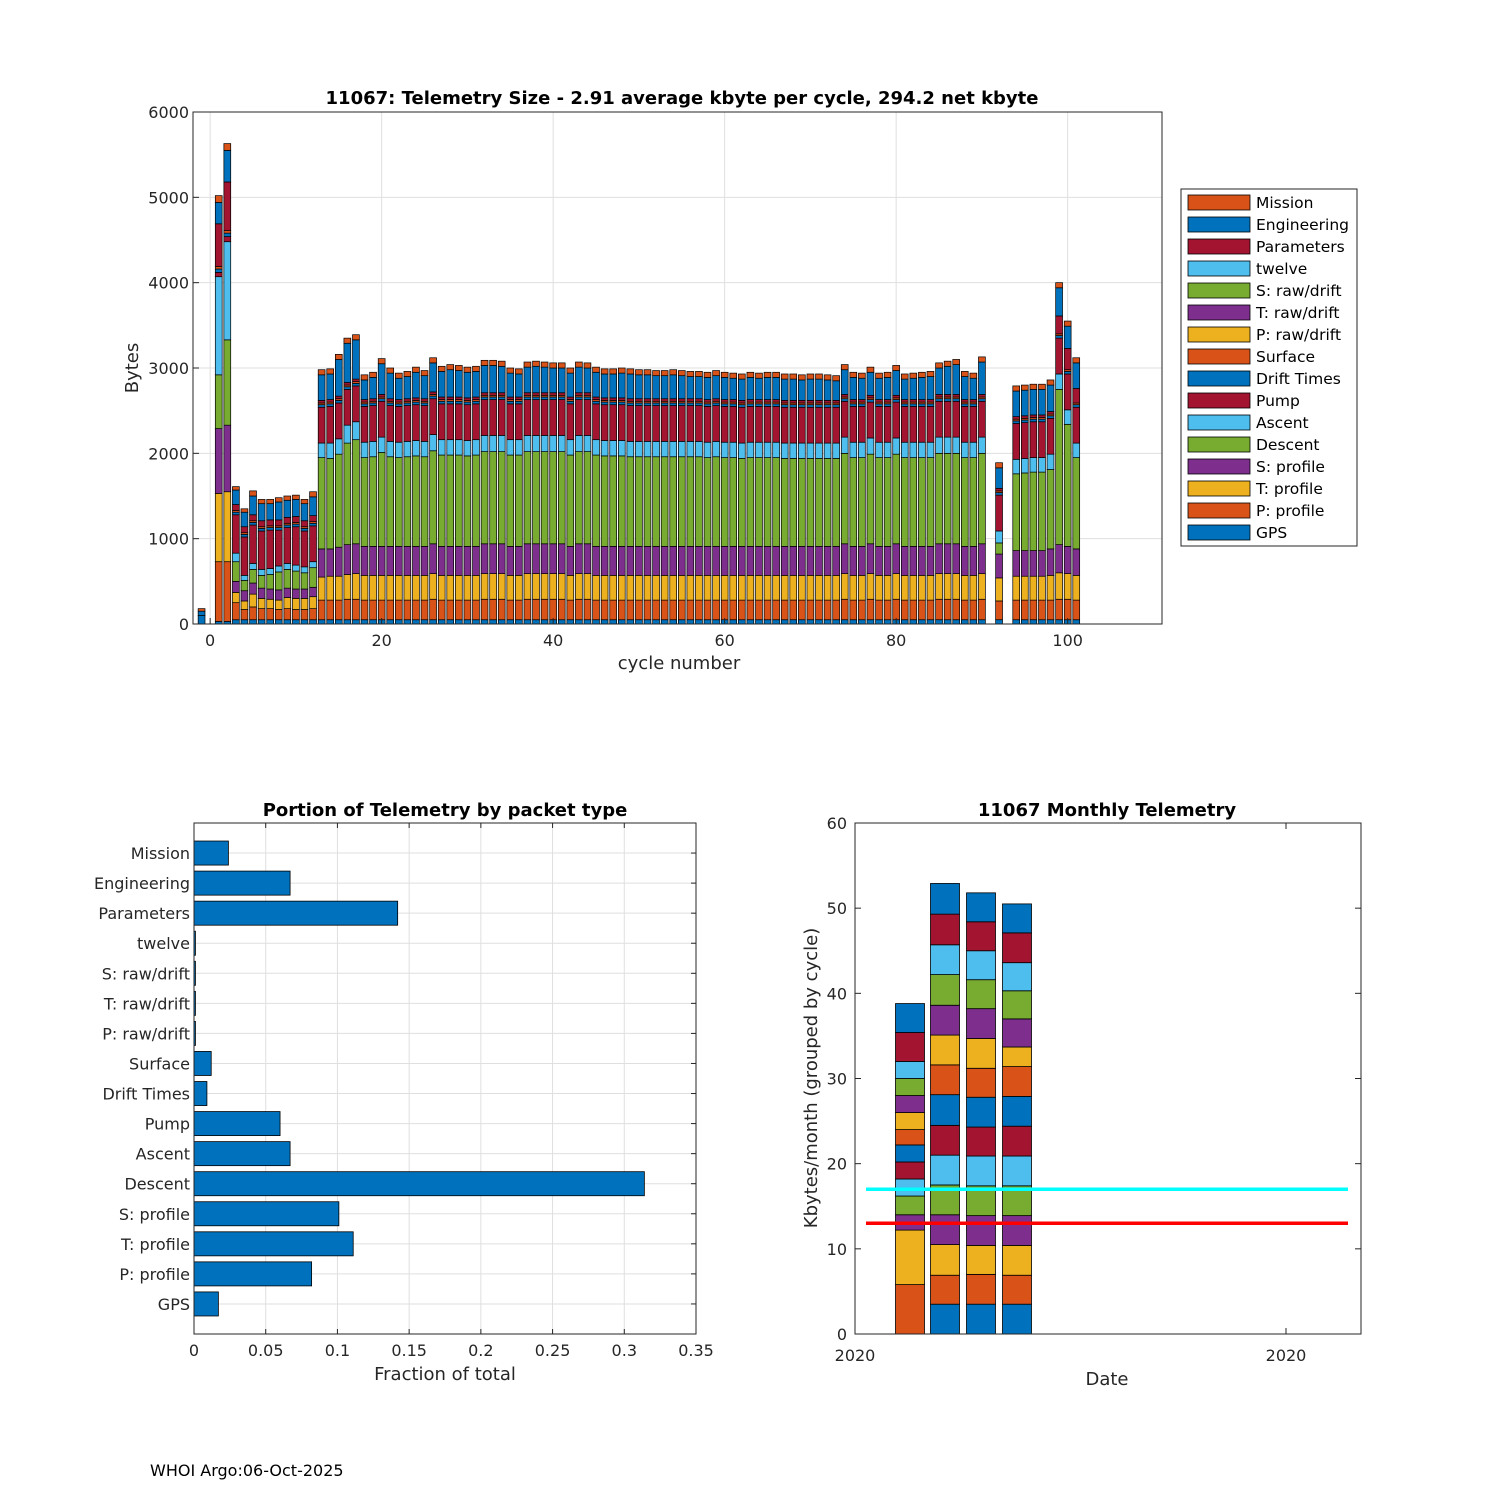 This screenshot has height=1500, width=1500. I want to click on monthly-segment-drift-times, so click(1017, 1111).